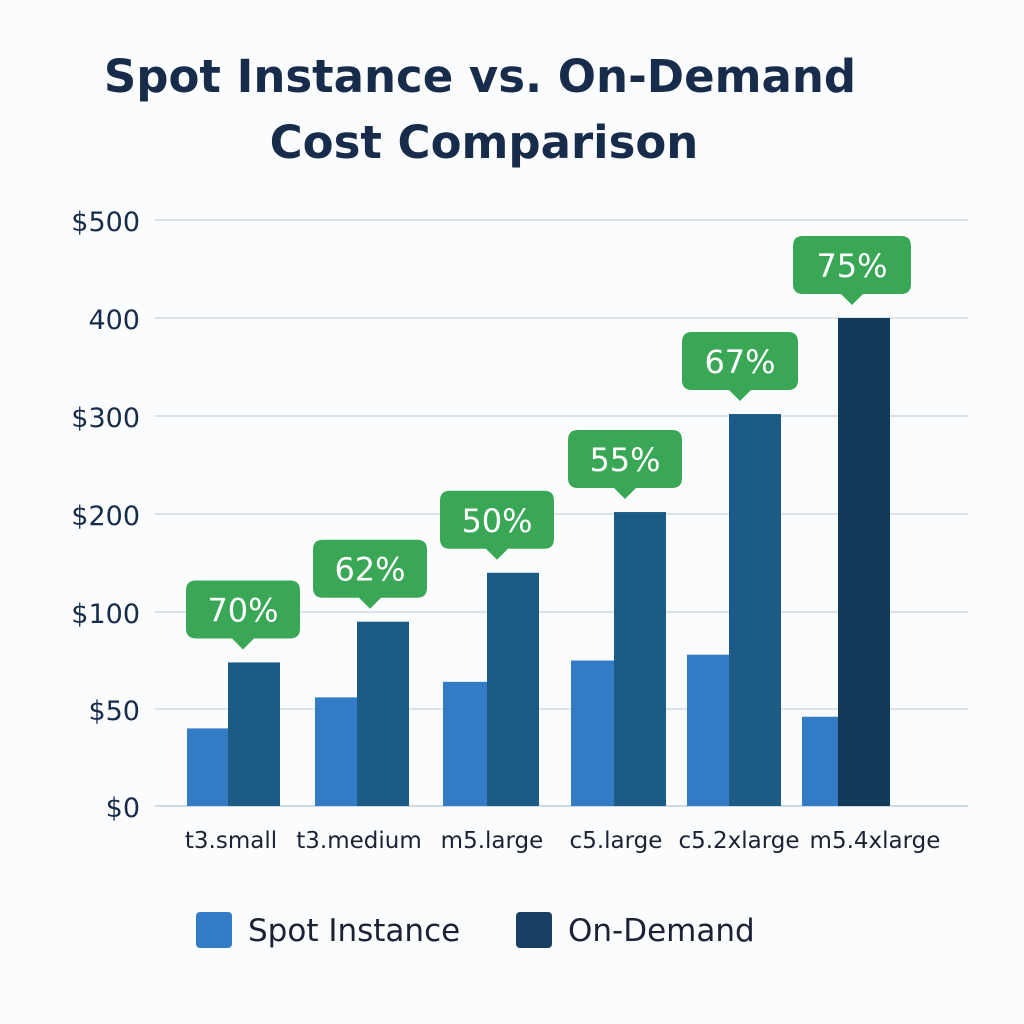 Image resolution: width=1024 pixels, height=1024 pixels. Describe the element at coordinates (480, 76) in the screenshot. I see `chart-title-line-1: Spot Instance vs. On-Demand` at that location.